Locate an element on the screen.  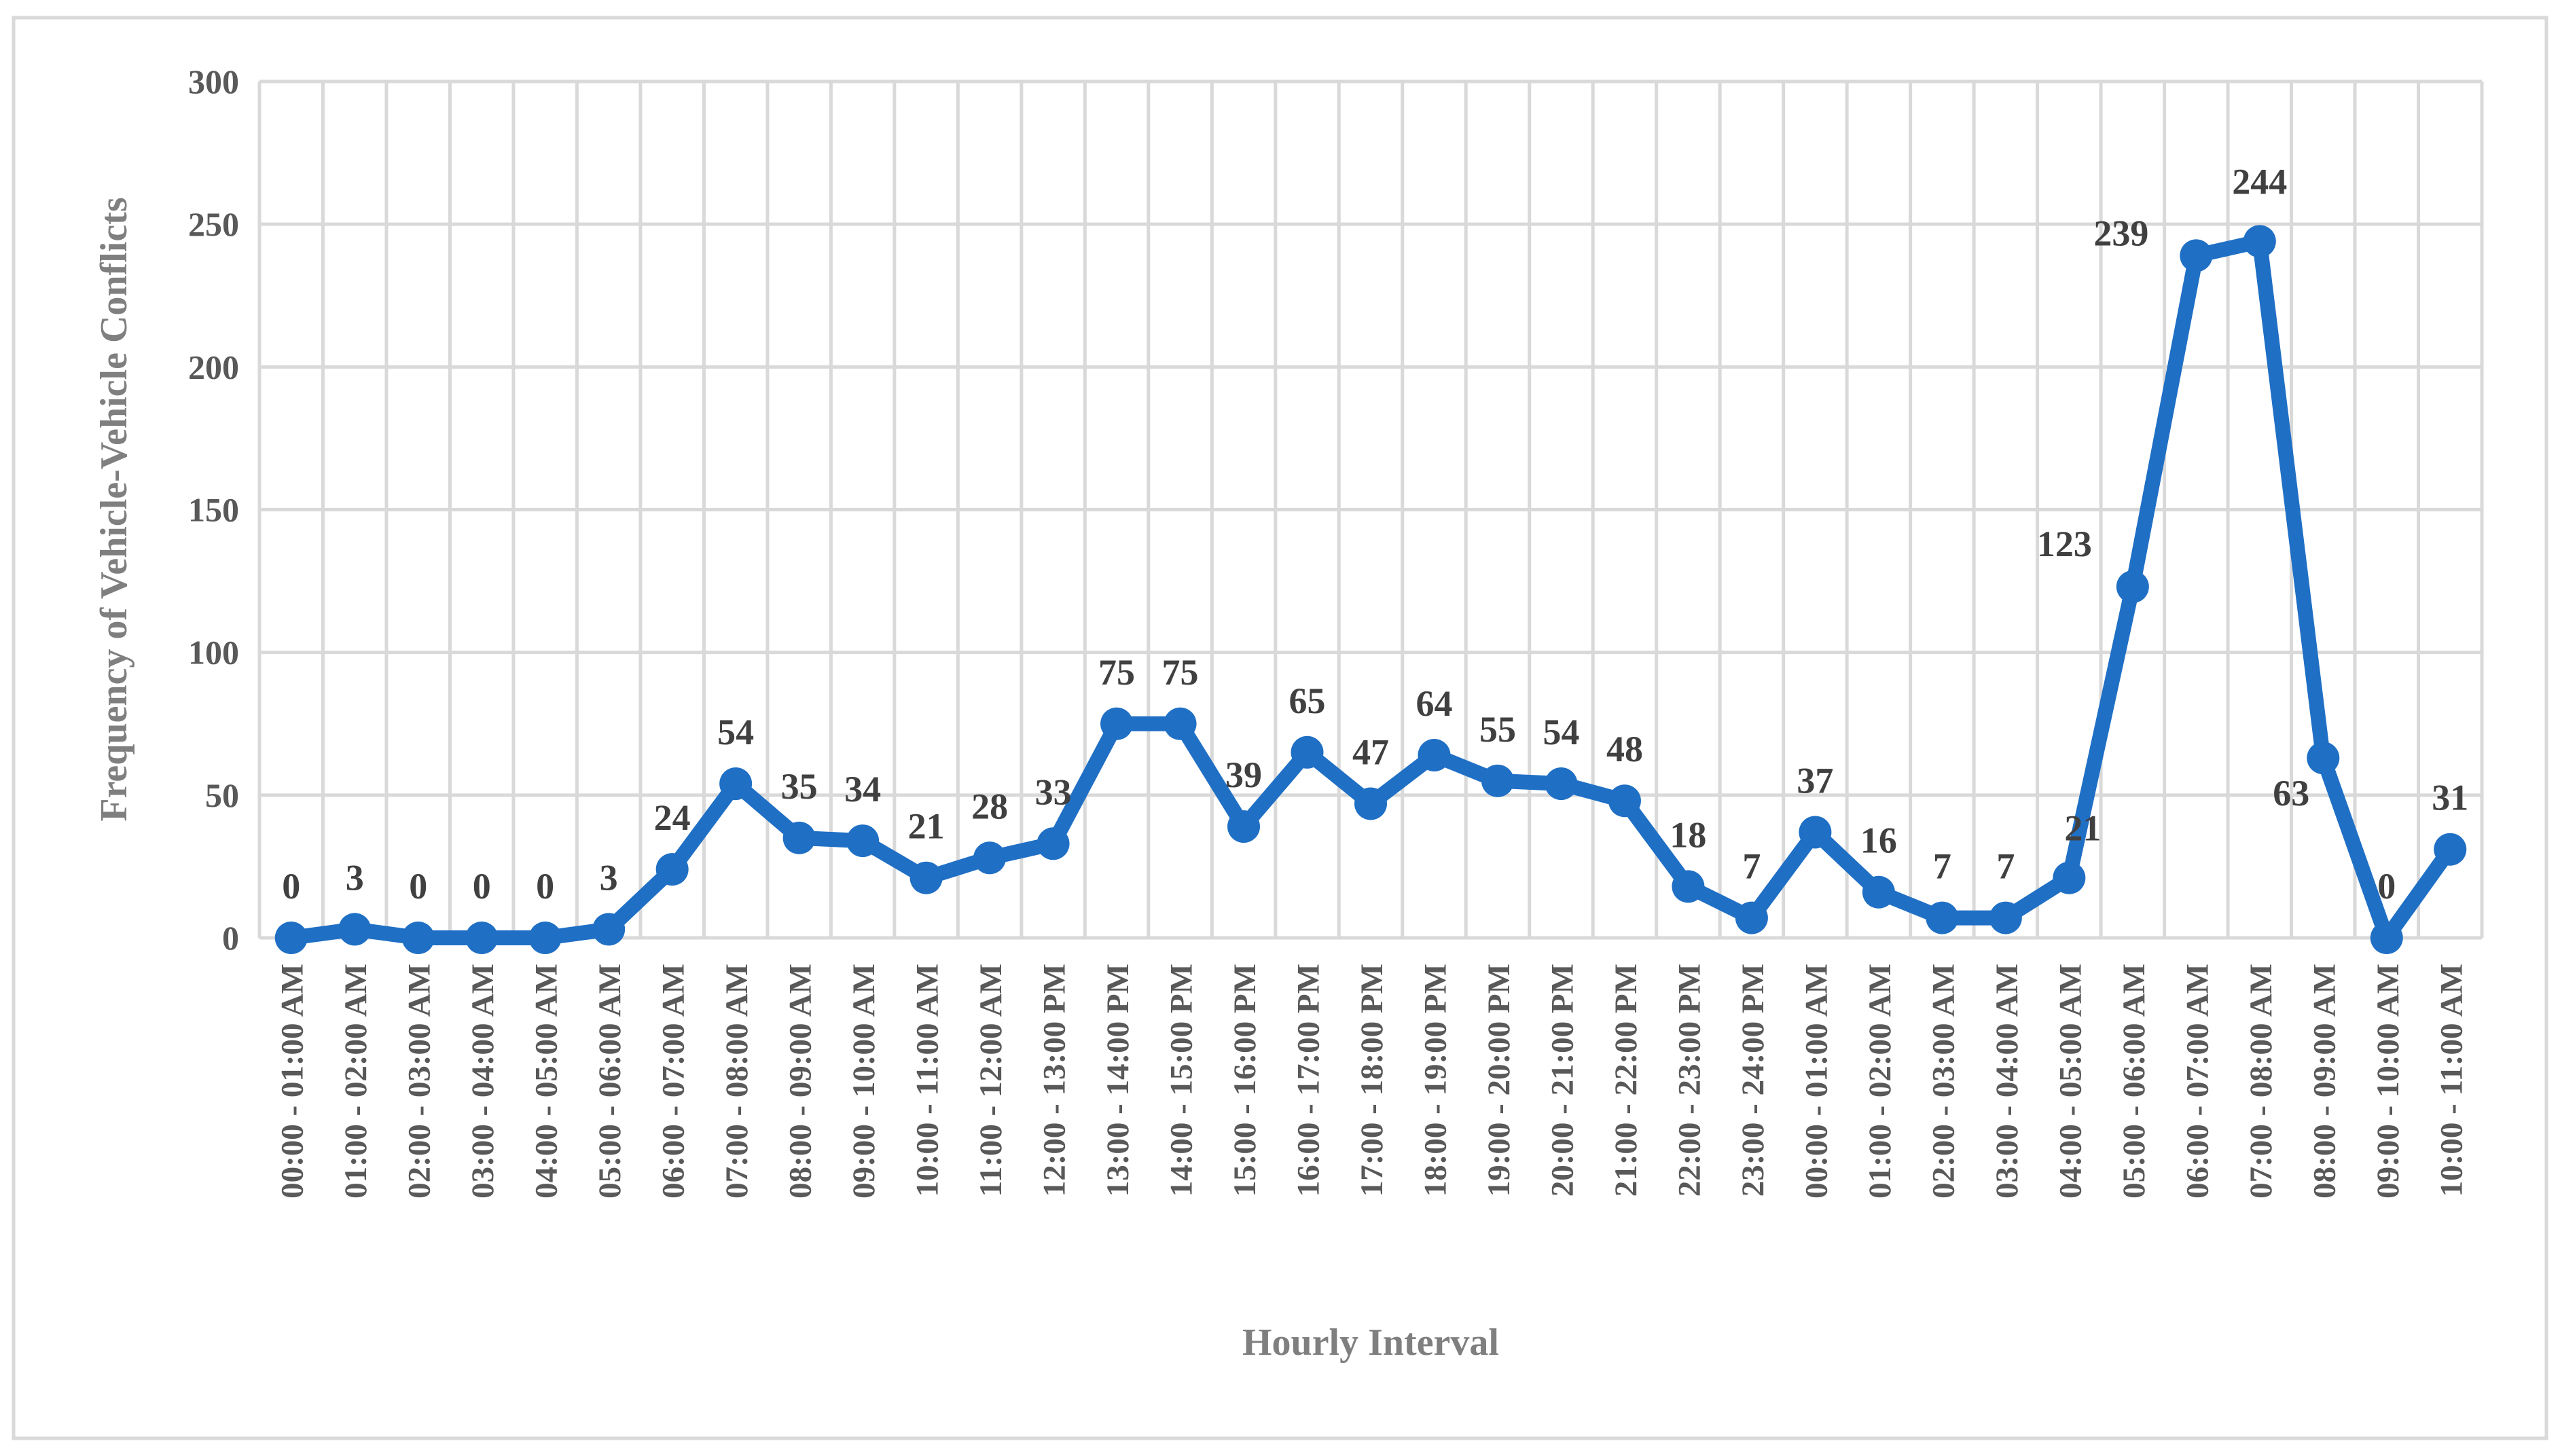
data-label: 16 is located at coordinates (1878, 841).